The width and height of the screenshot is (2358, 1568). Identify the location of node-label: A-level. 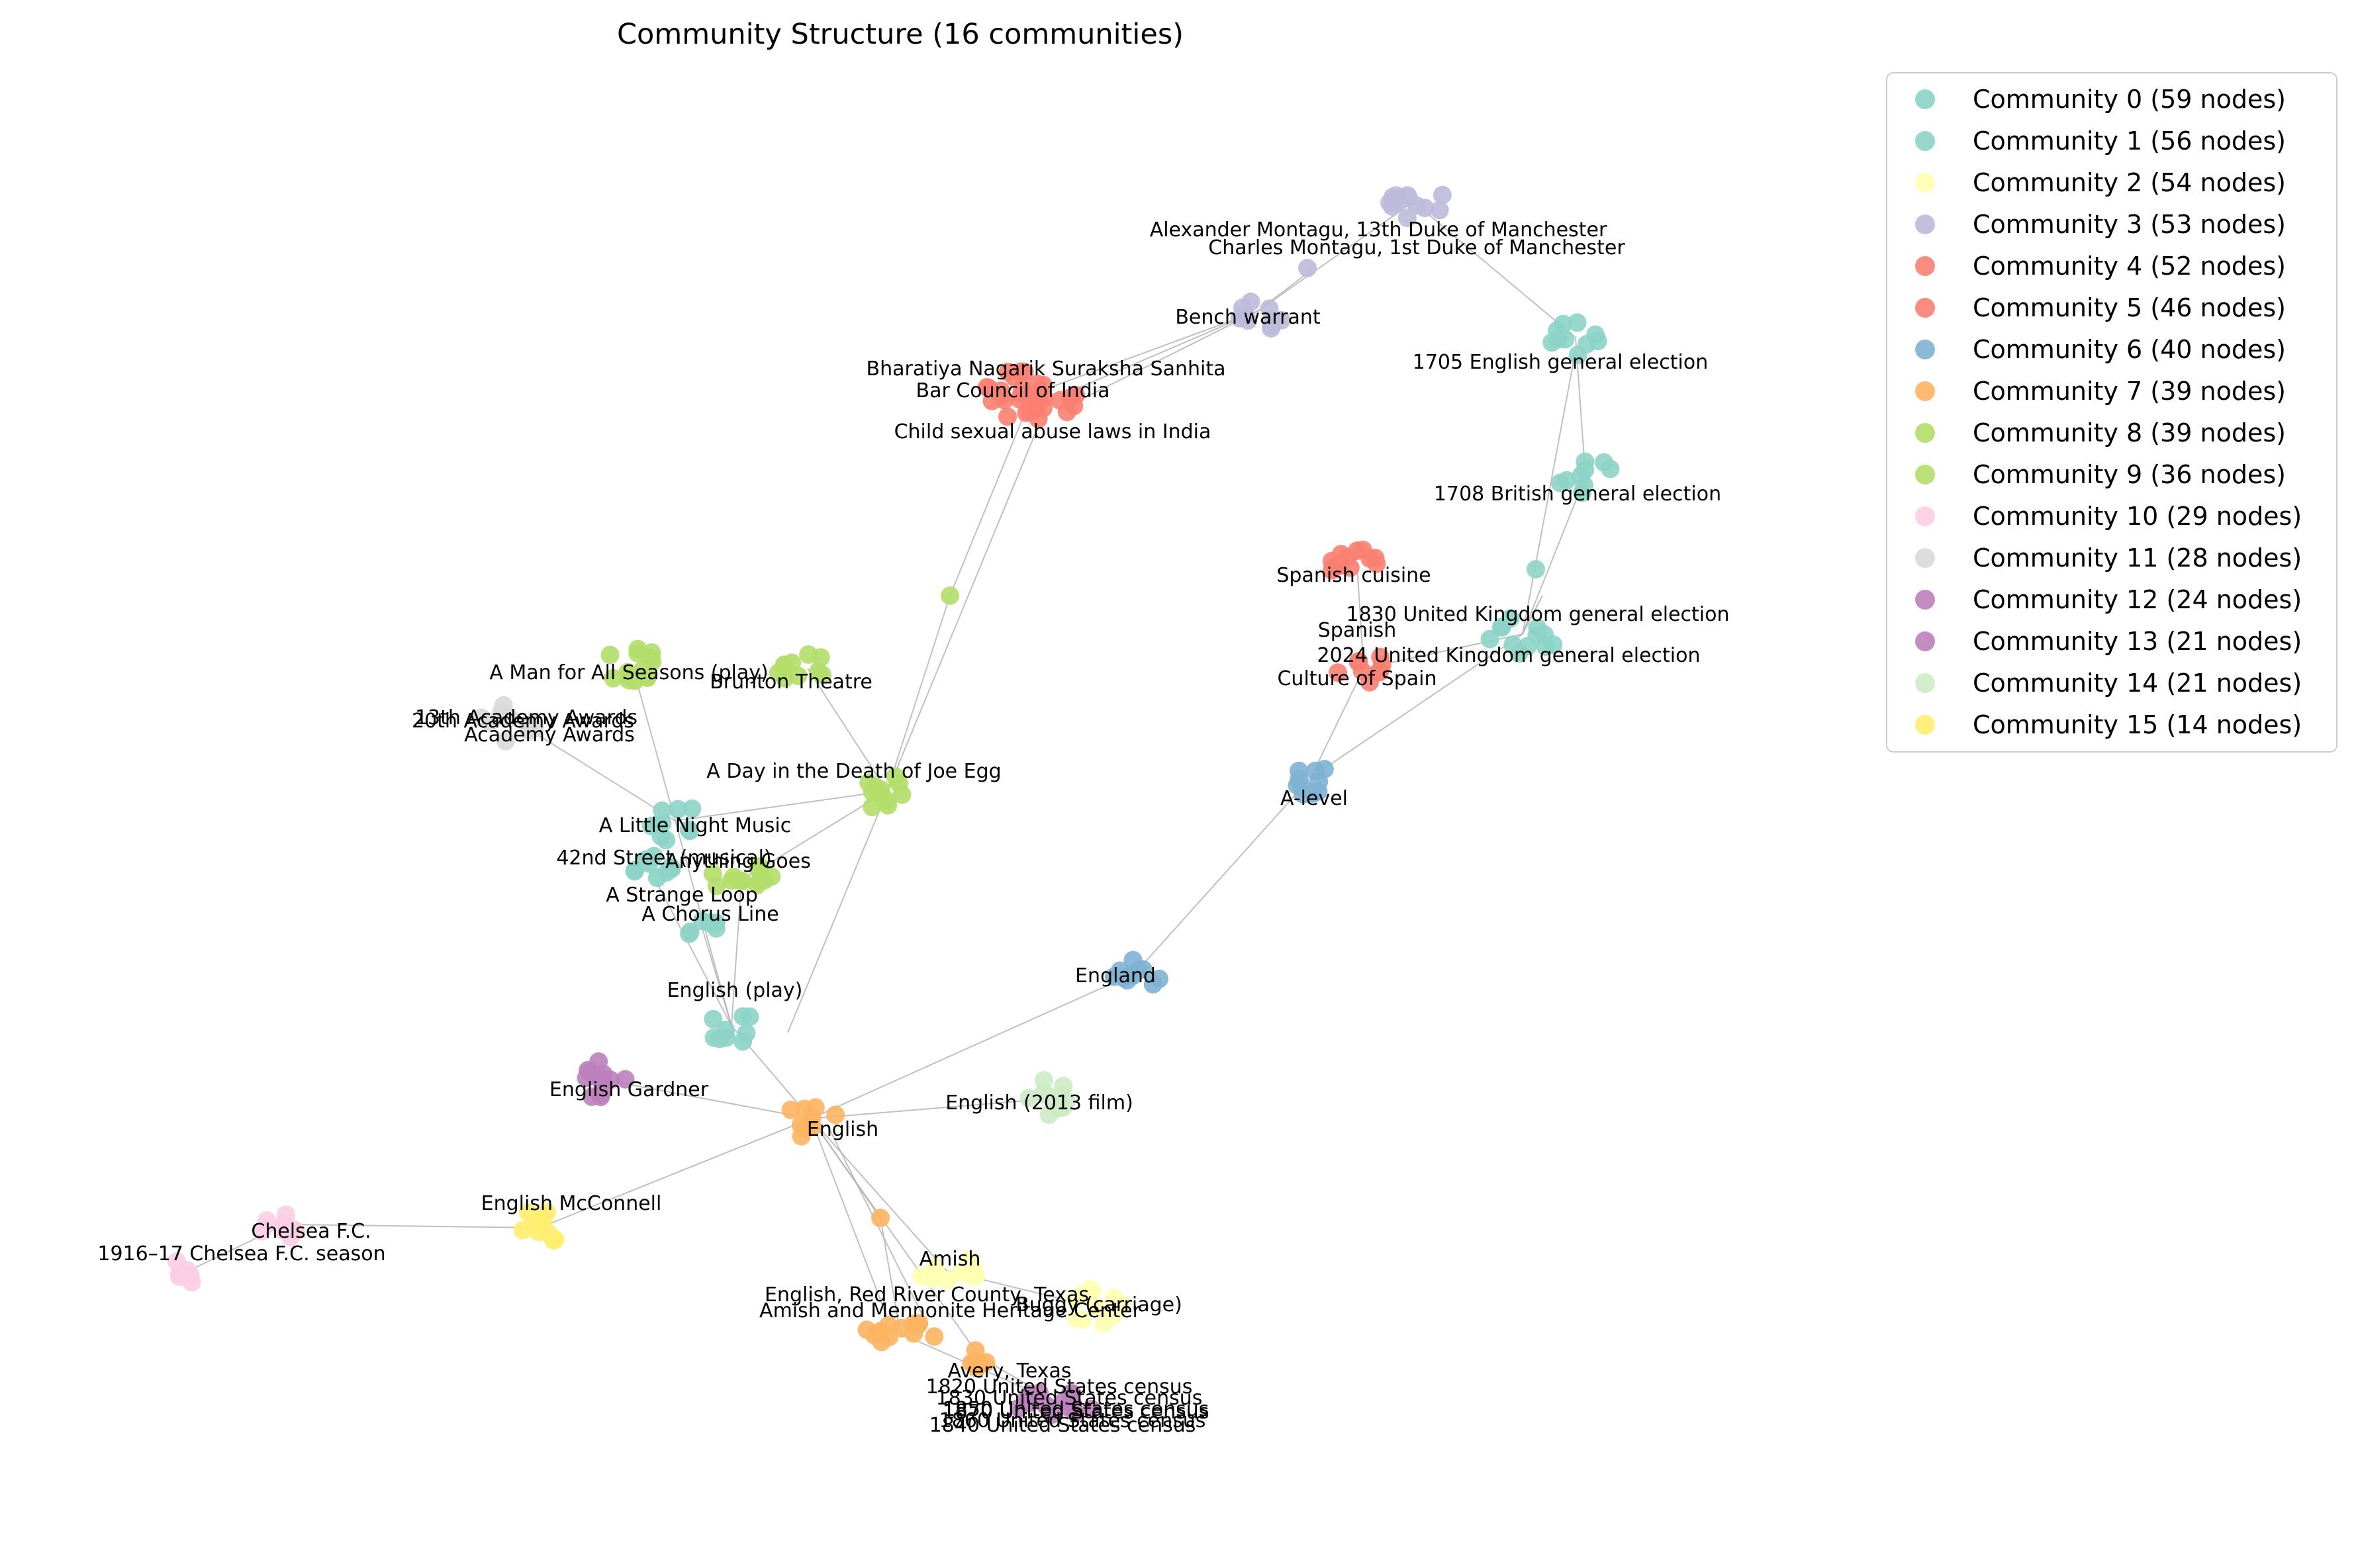
(1314, 798).